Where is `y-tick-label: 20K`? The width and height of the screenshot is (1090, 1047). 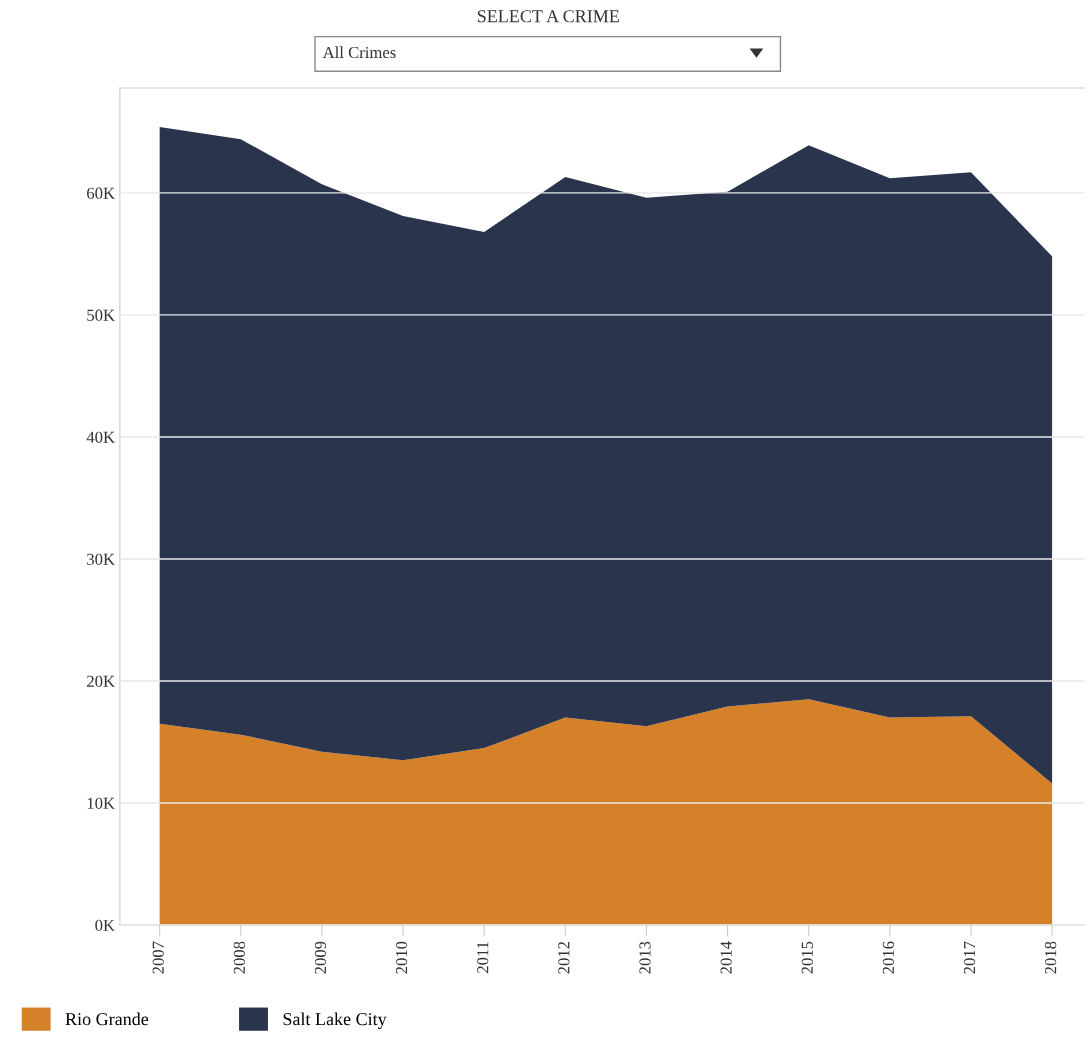 y-tick-label: 20K is located at coordinates (101, 681).